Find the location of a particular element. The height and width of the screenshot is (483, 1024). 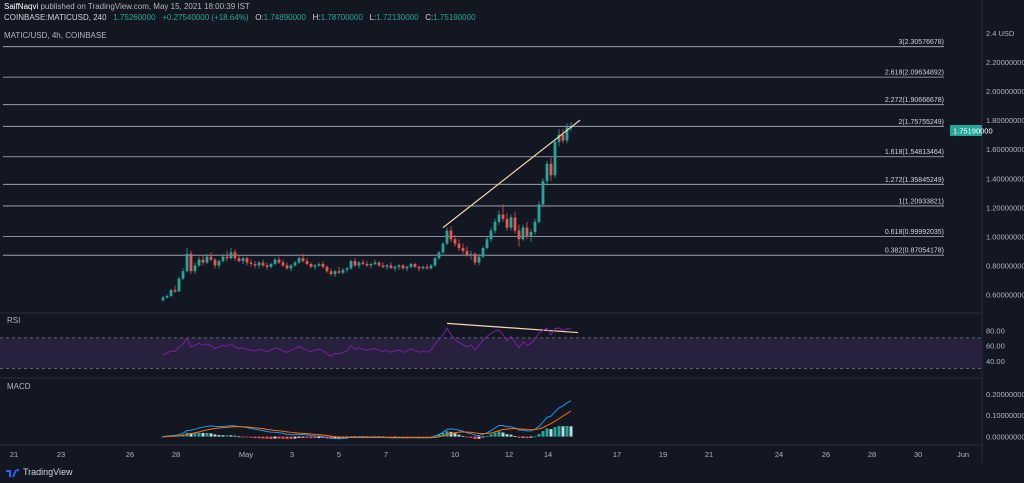

open-label: O: is located at coordinates (259, 17).